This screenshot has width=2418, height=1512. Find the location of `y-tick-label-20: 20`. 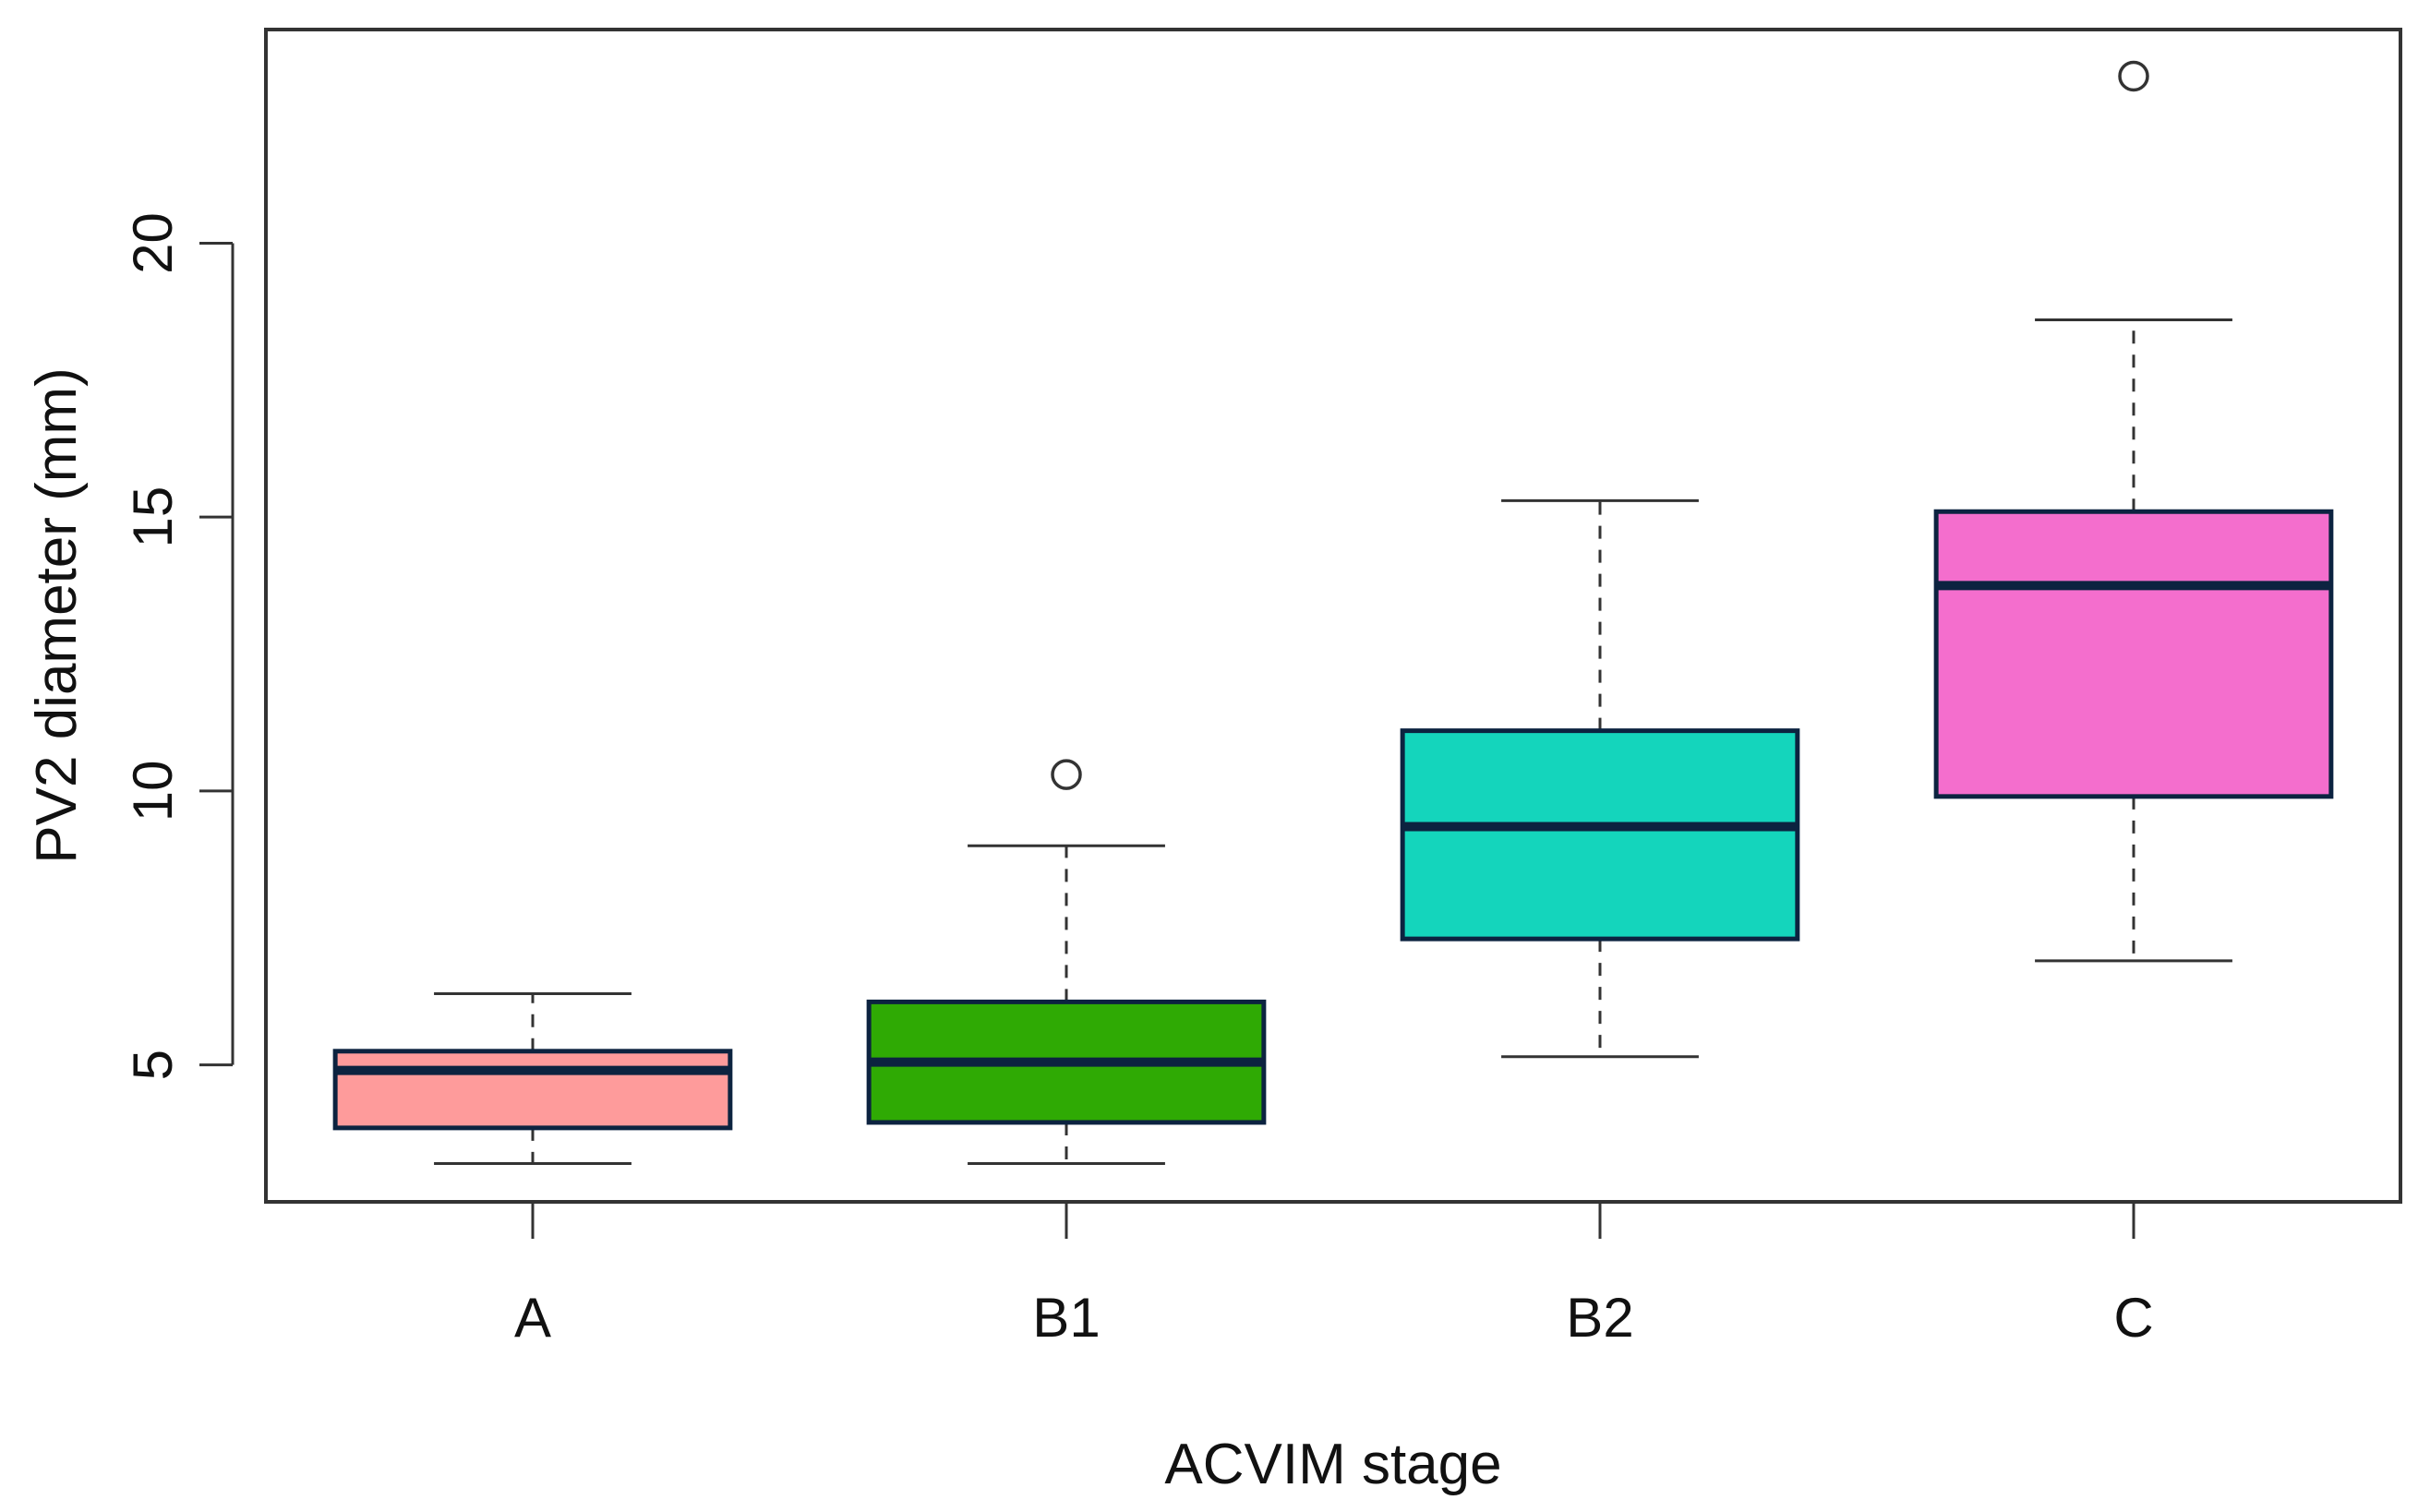

y-tick-label-20: 20 is located at coordinates (153, 243).